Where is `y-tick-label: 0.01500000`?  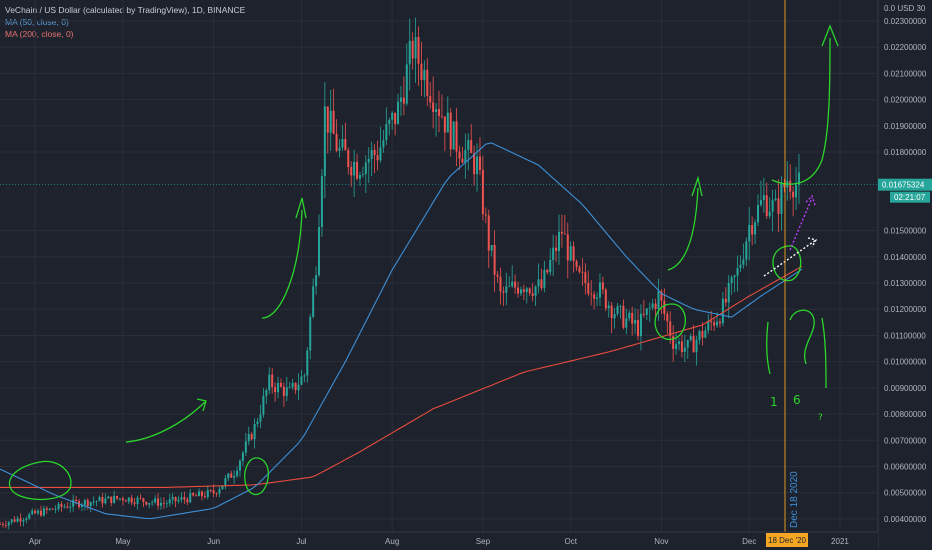 y-tick-label: 0.01500000 is located at coordinates (905, 231).